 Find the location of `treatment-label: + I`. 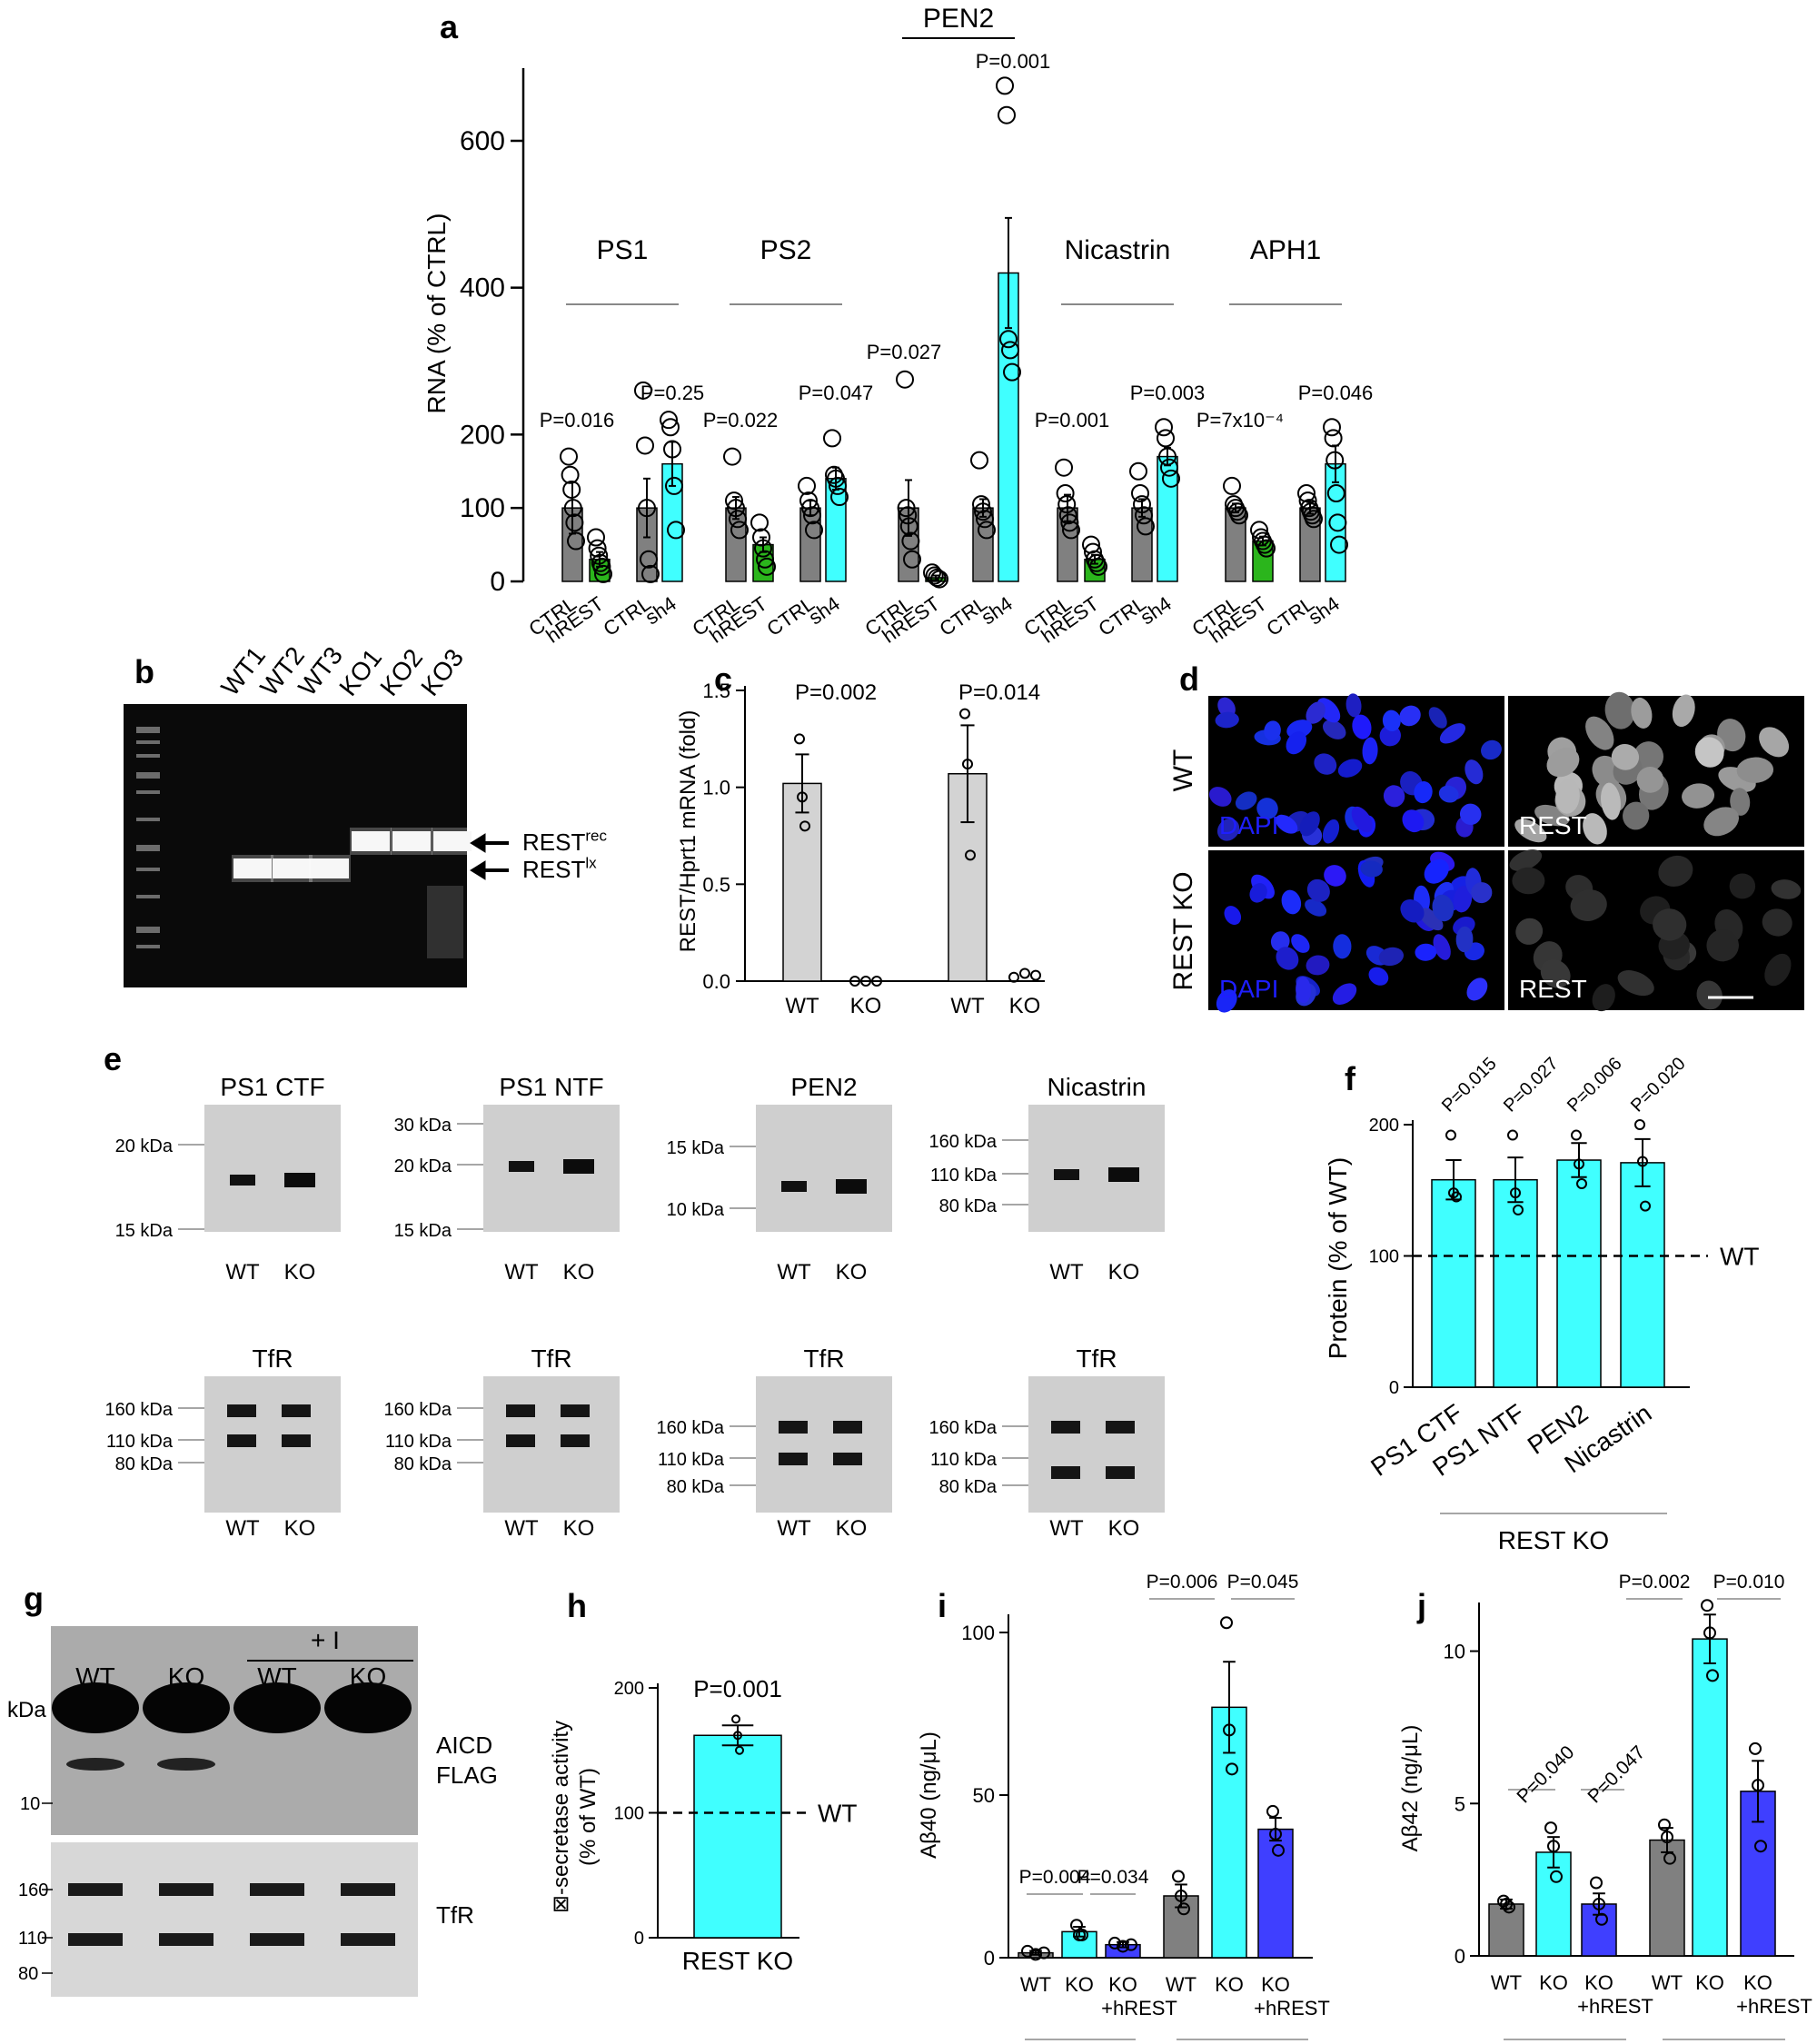

treatment-label: + I is located at coordinates (325, 1640).